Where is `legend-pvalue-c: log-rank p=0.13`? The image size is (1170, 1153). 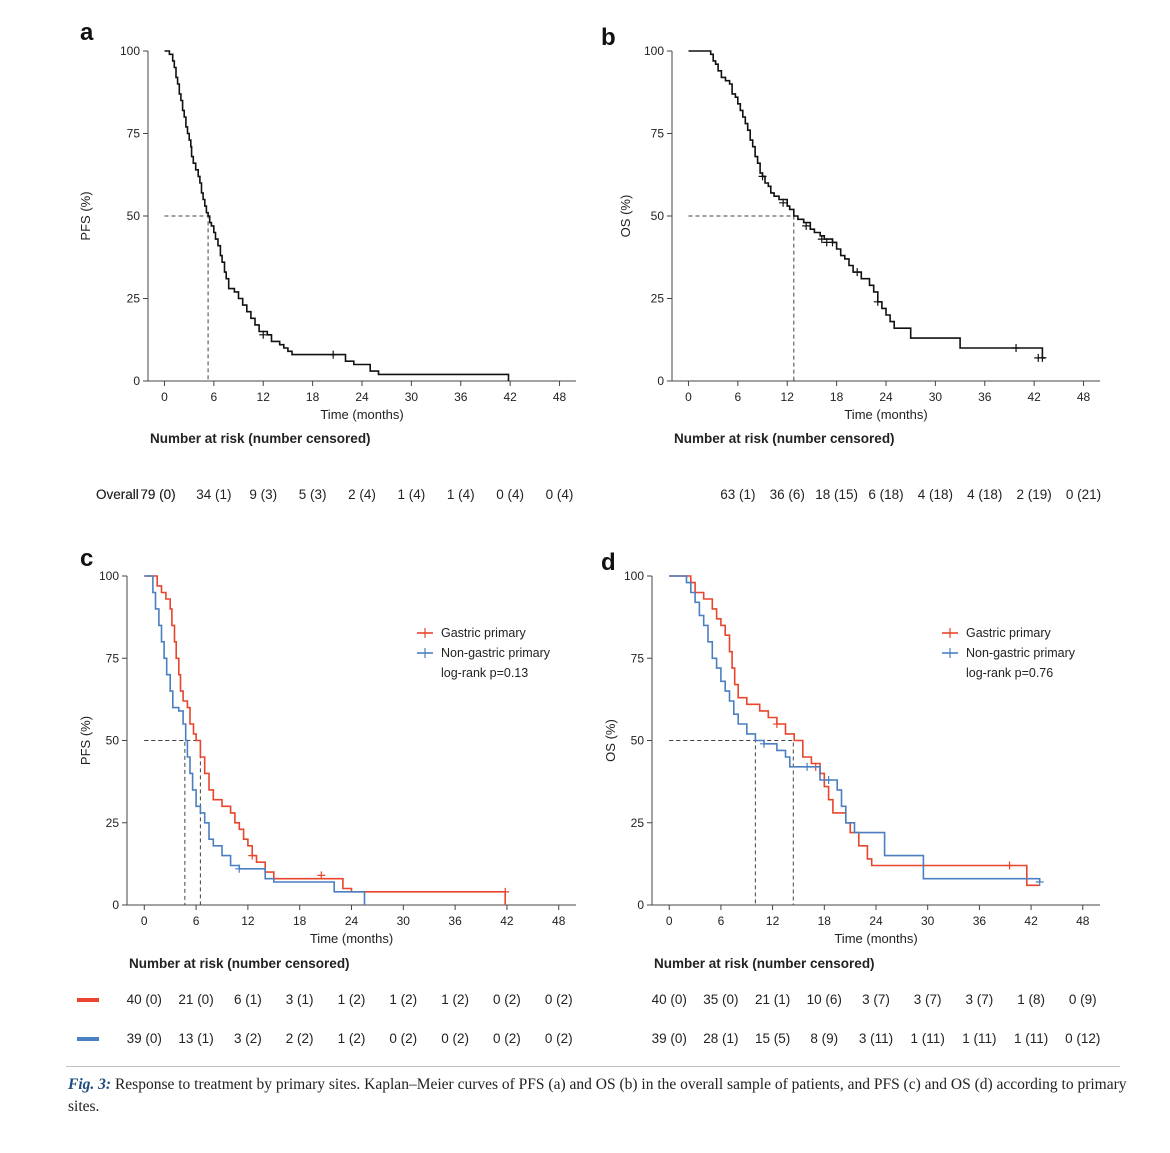 legend-pvalue-c: log-rank p=0.13 is located at coordinates (484, 673).